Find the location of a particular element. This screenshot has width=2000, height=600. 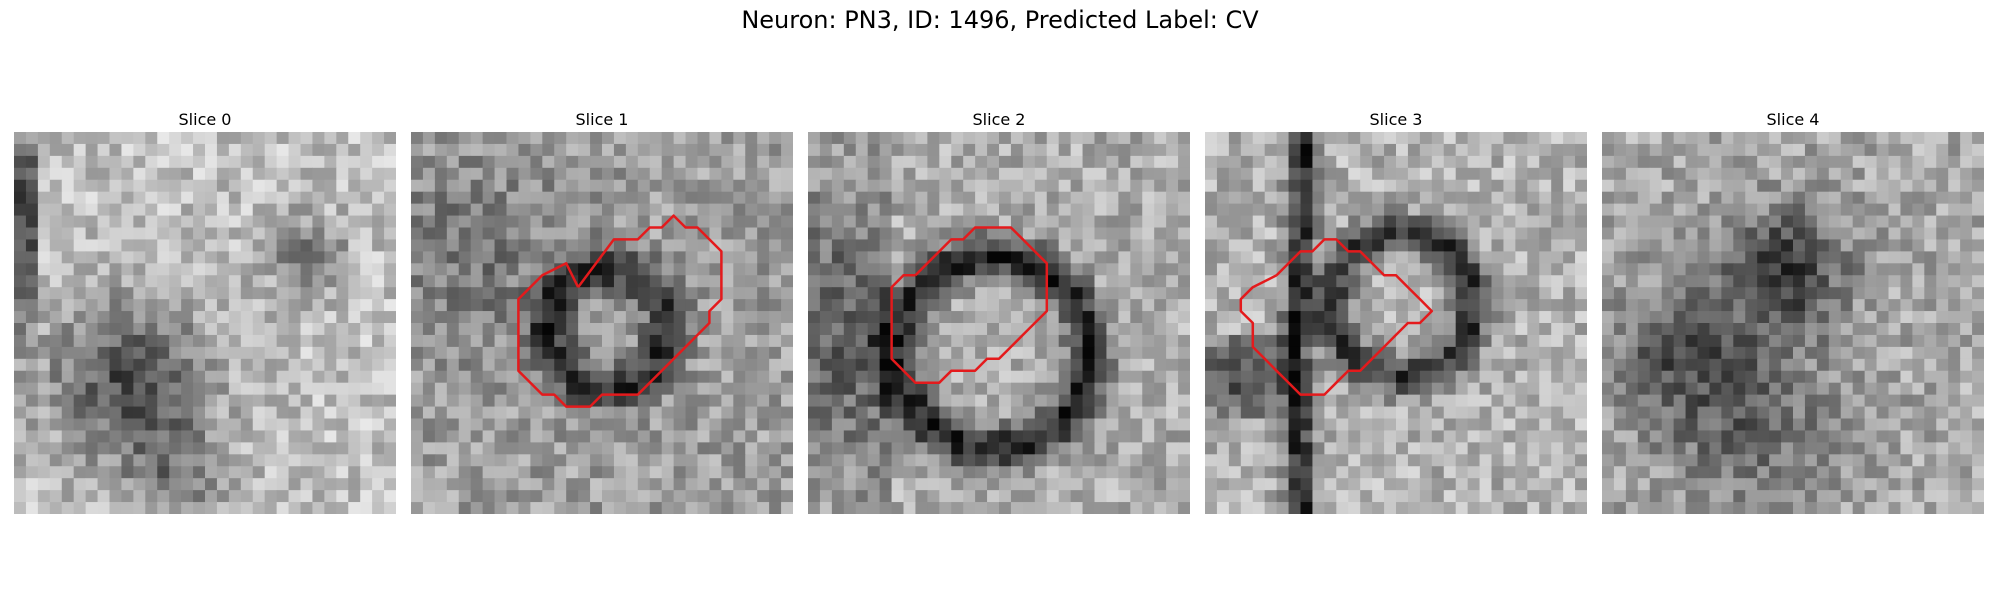

slice-title: Slice 2 is located at coordinates (999, 120).